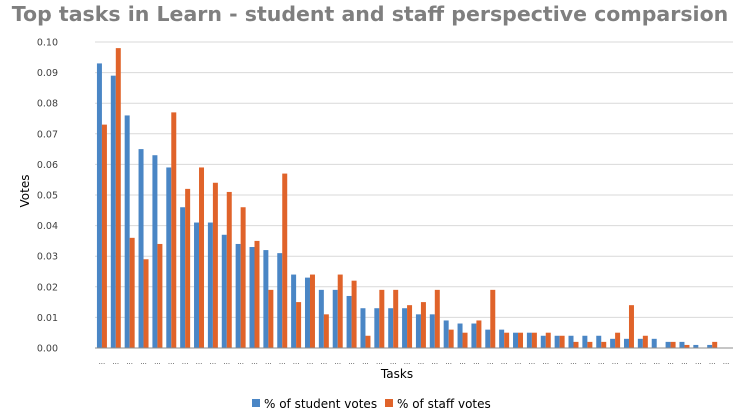 This screenshot has width=740, height=416. I want to click on y-tick-label: 0.10, so click(47, 43).